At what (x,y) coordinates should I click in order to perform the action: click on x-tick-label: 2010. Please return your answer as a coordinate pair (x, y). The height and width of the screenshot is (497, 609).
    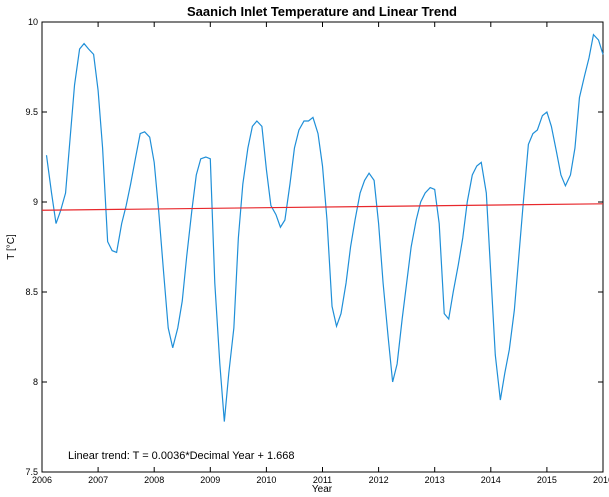
    Looking at the image, I should click on (266, 480).